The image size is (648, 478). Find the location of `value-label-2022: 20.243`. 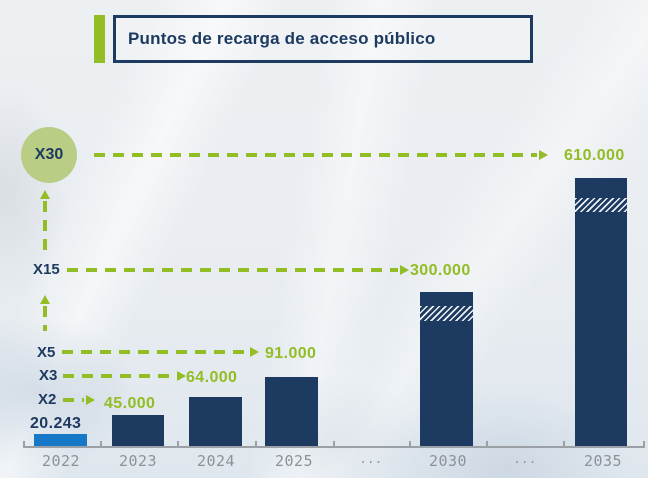

value-label-2022: 20.243 is located at coordinates (56, 423).